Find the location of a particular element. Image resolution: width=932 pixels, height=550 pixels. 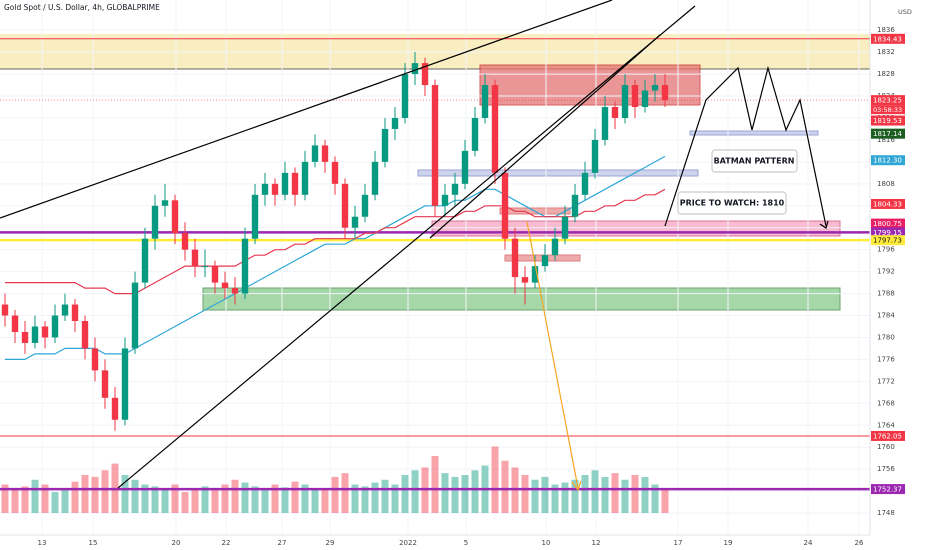

arrow is located at coordinates (552, 355).